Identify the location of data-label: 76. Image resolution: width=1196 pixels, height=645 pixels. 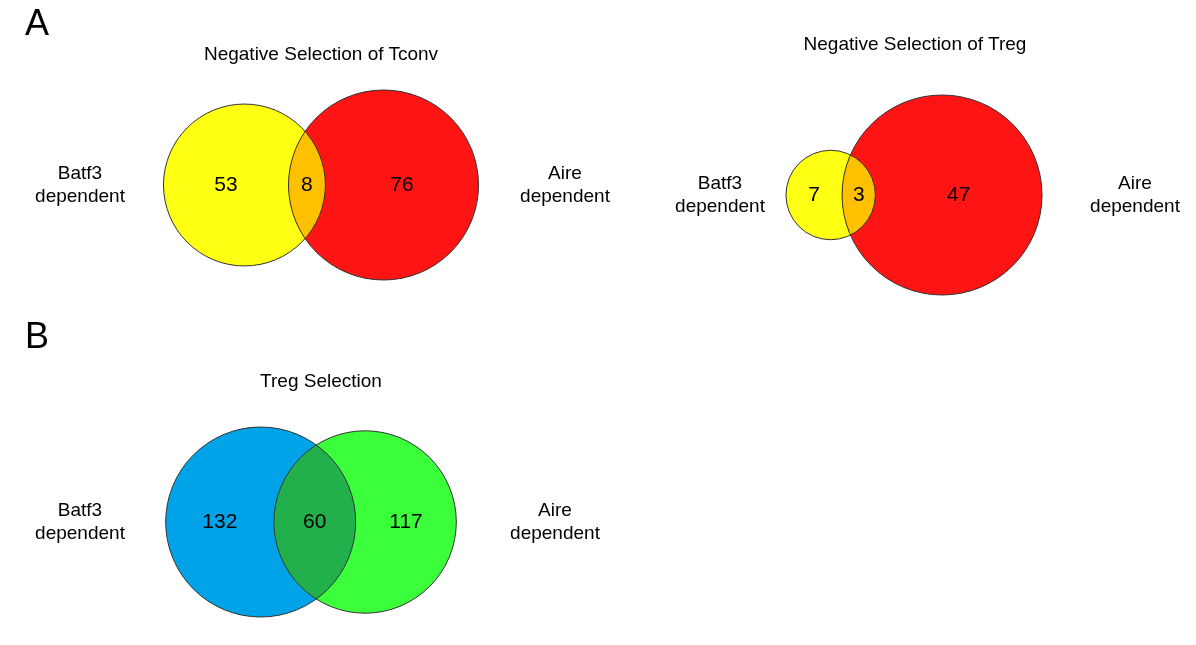
(402, 183).